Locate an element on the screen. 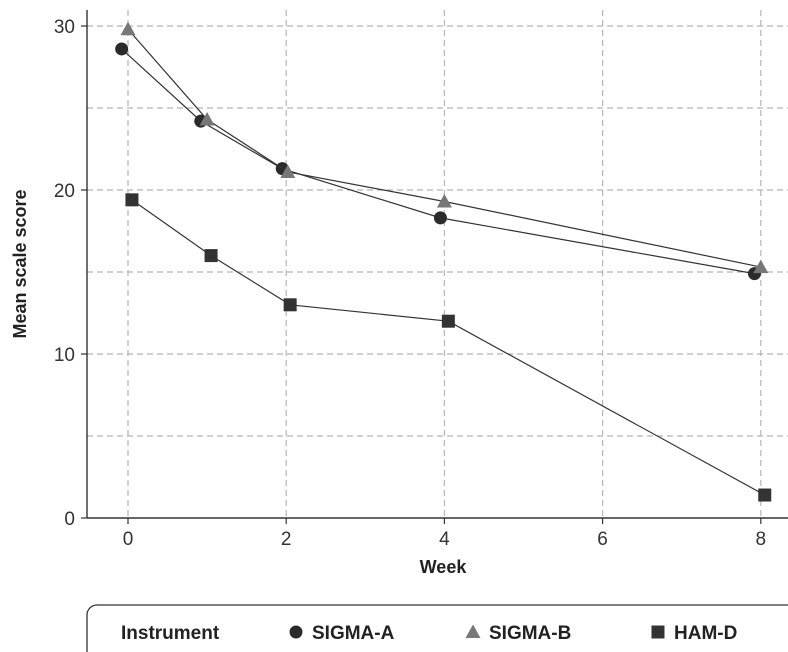  x-tick-label: 6 is located at coordinates (602, 539).